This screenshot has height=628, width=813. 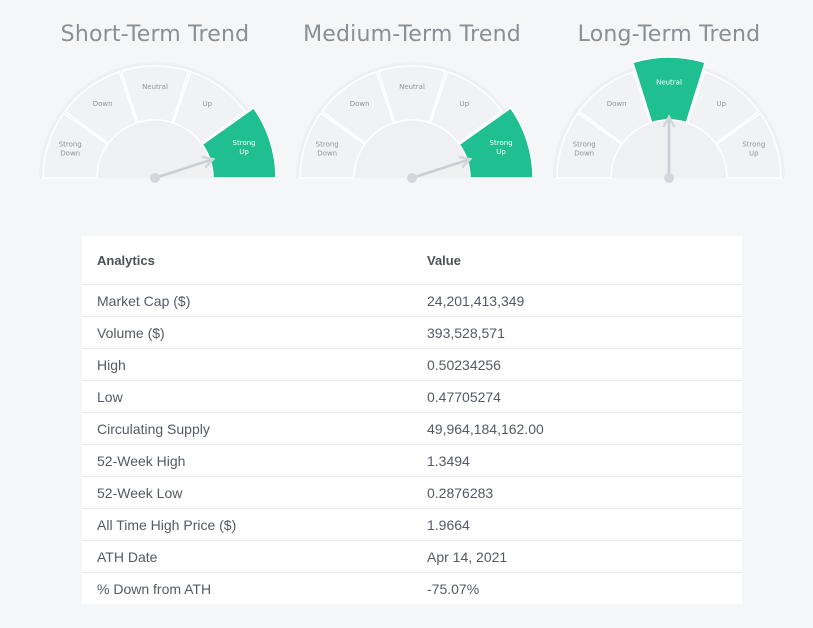 I want to click on row-value: -75.07%, so click(x=453, y=588).